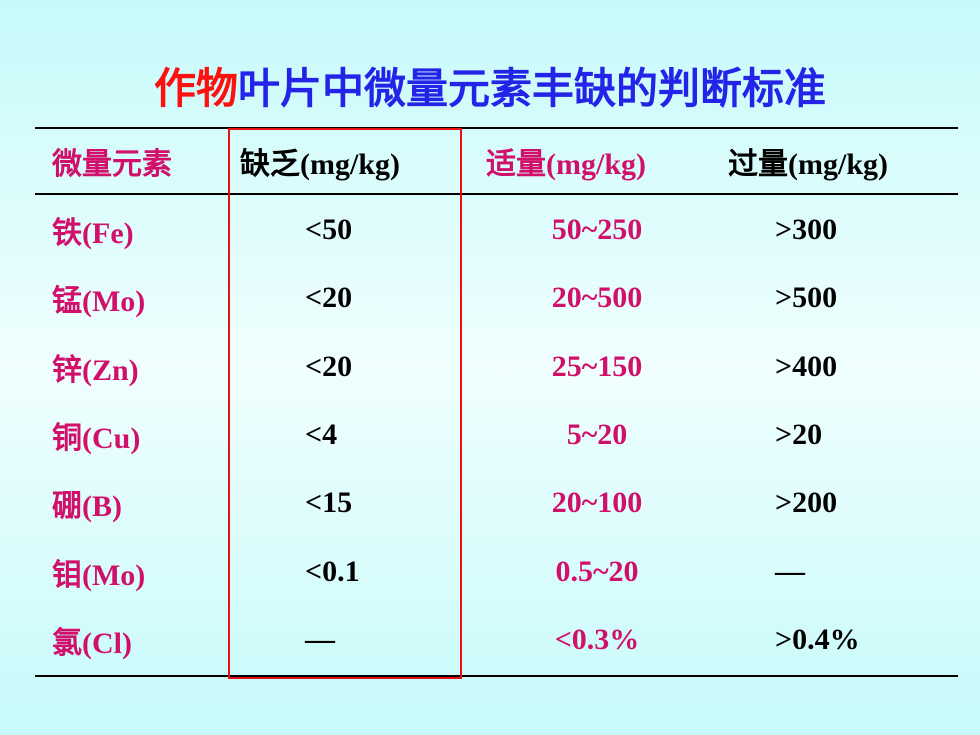 This screenshot has height=735, width=980. What do you see at coordinates (320, 164) in the screenshot?
I see `column-header: 缺乏(mg/kg)` at bounding box center [320, 164].